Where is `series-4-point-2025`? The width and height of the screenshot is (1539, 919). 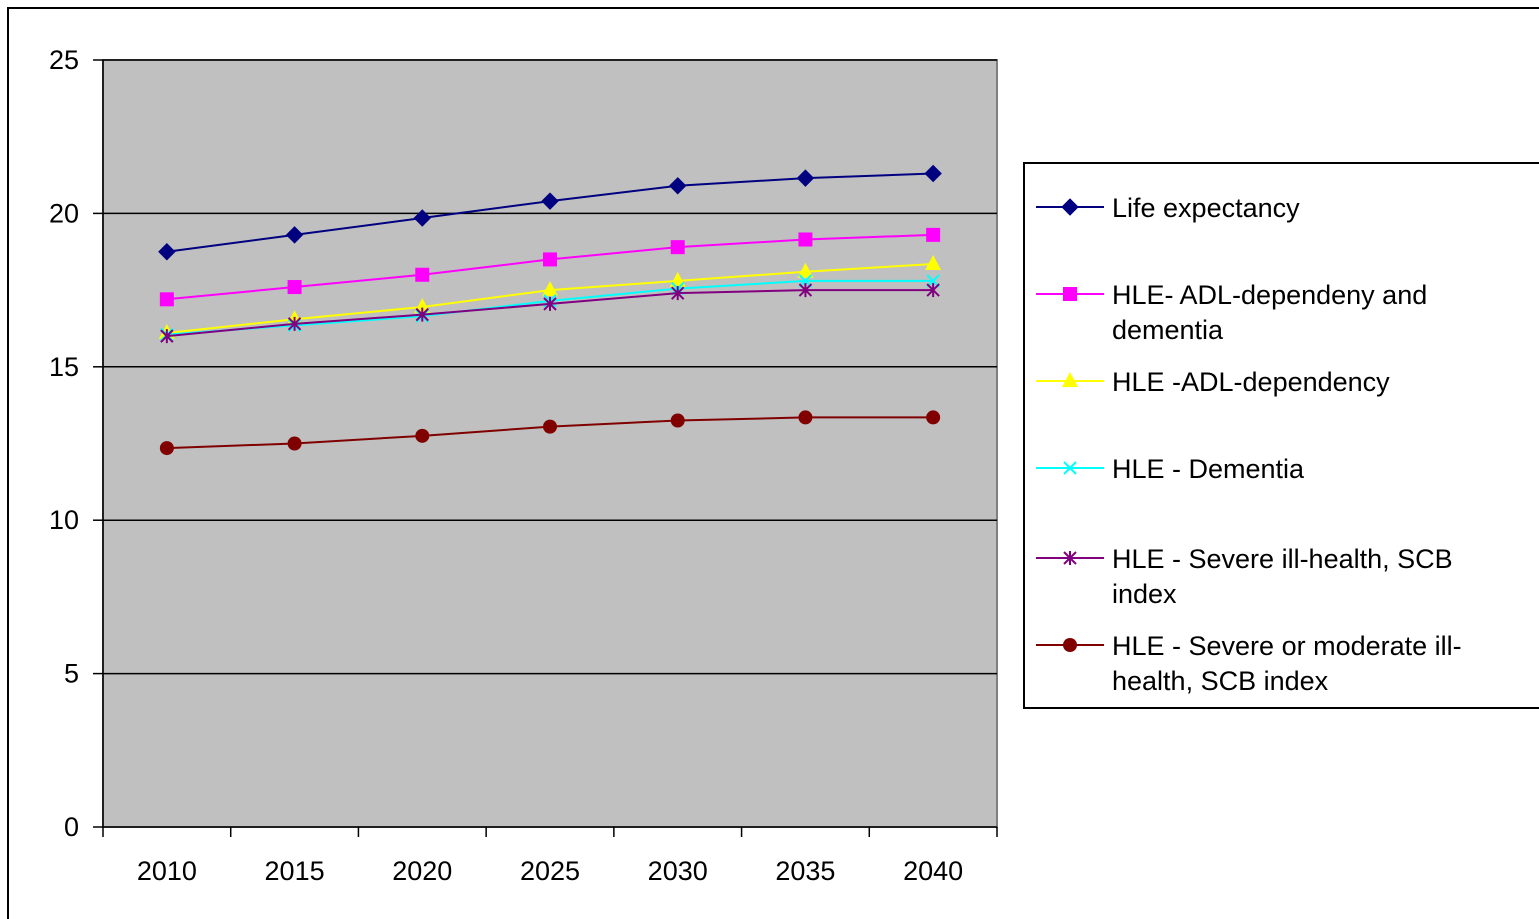 series-4-point-2025 is located at coordinates (550, 303).